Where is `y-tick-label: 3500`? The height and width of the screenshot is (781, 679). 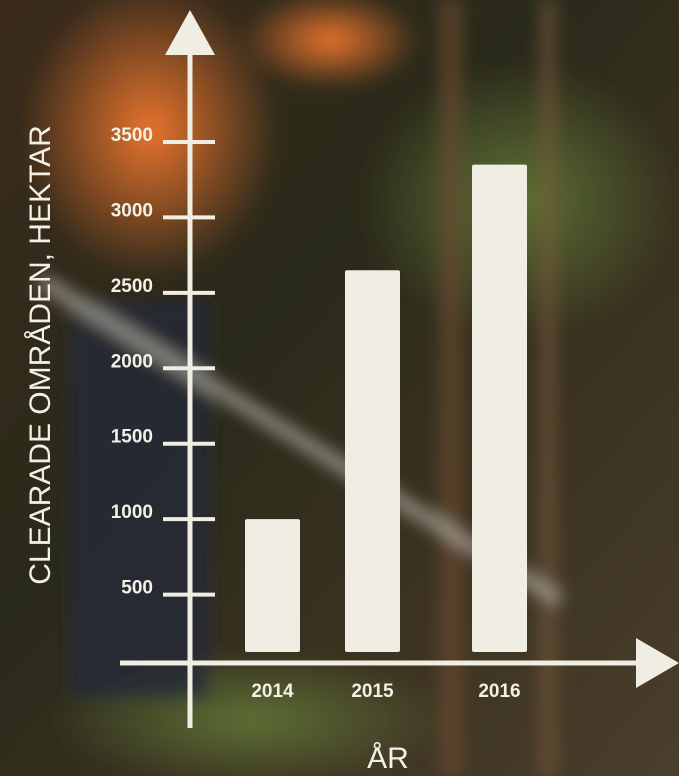
y-tick-label: 3500 is located at coordinates (132, 135).